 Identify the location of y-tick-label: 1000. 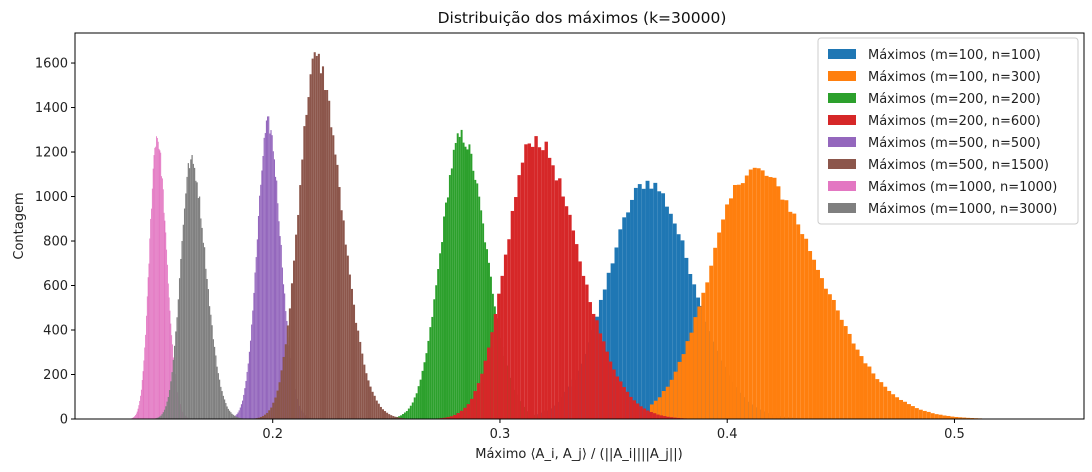
(51, 197).